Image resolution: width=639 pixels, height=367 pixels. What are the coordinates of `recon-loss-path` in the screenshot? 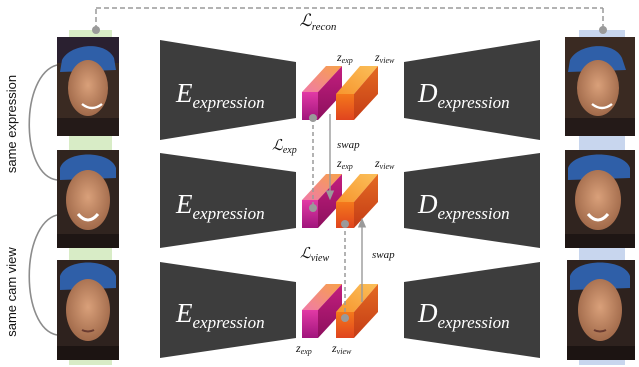 It's located at (349, 20).